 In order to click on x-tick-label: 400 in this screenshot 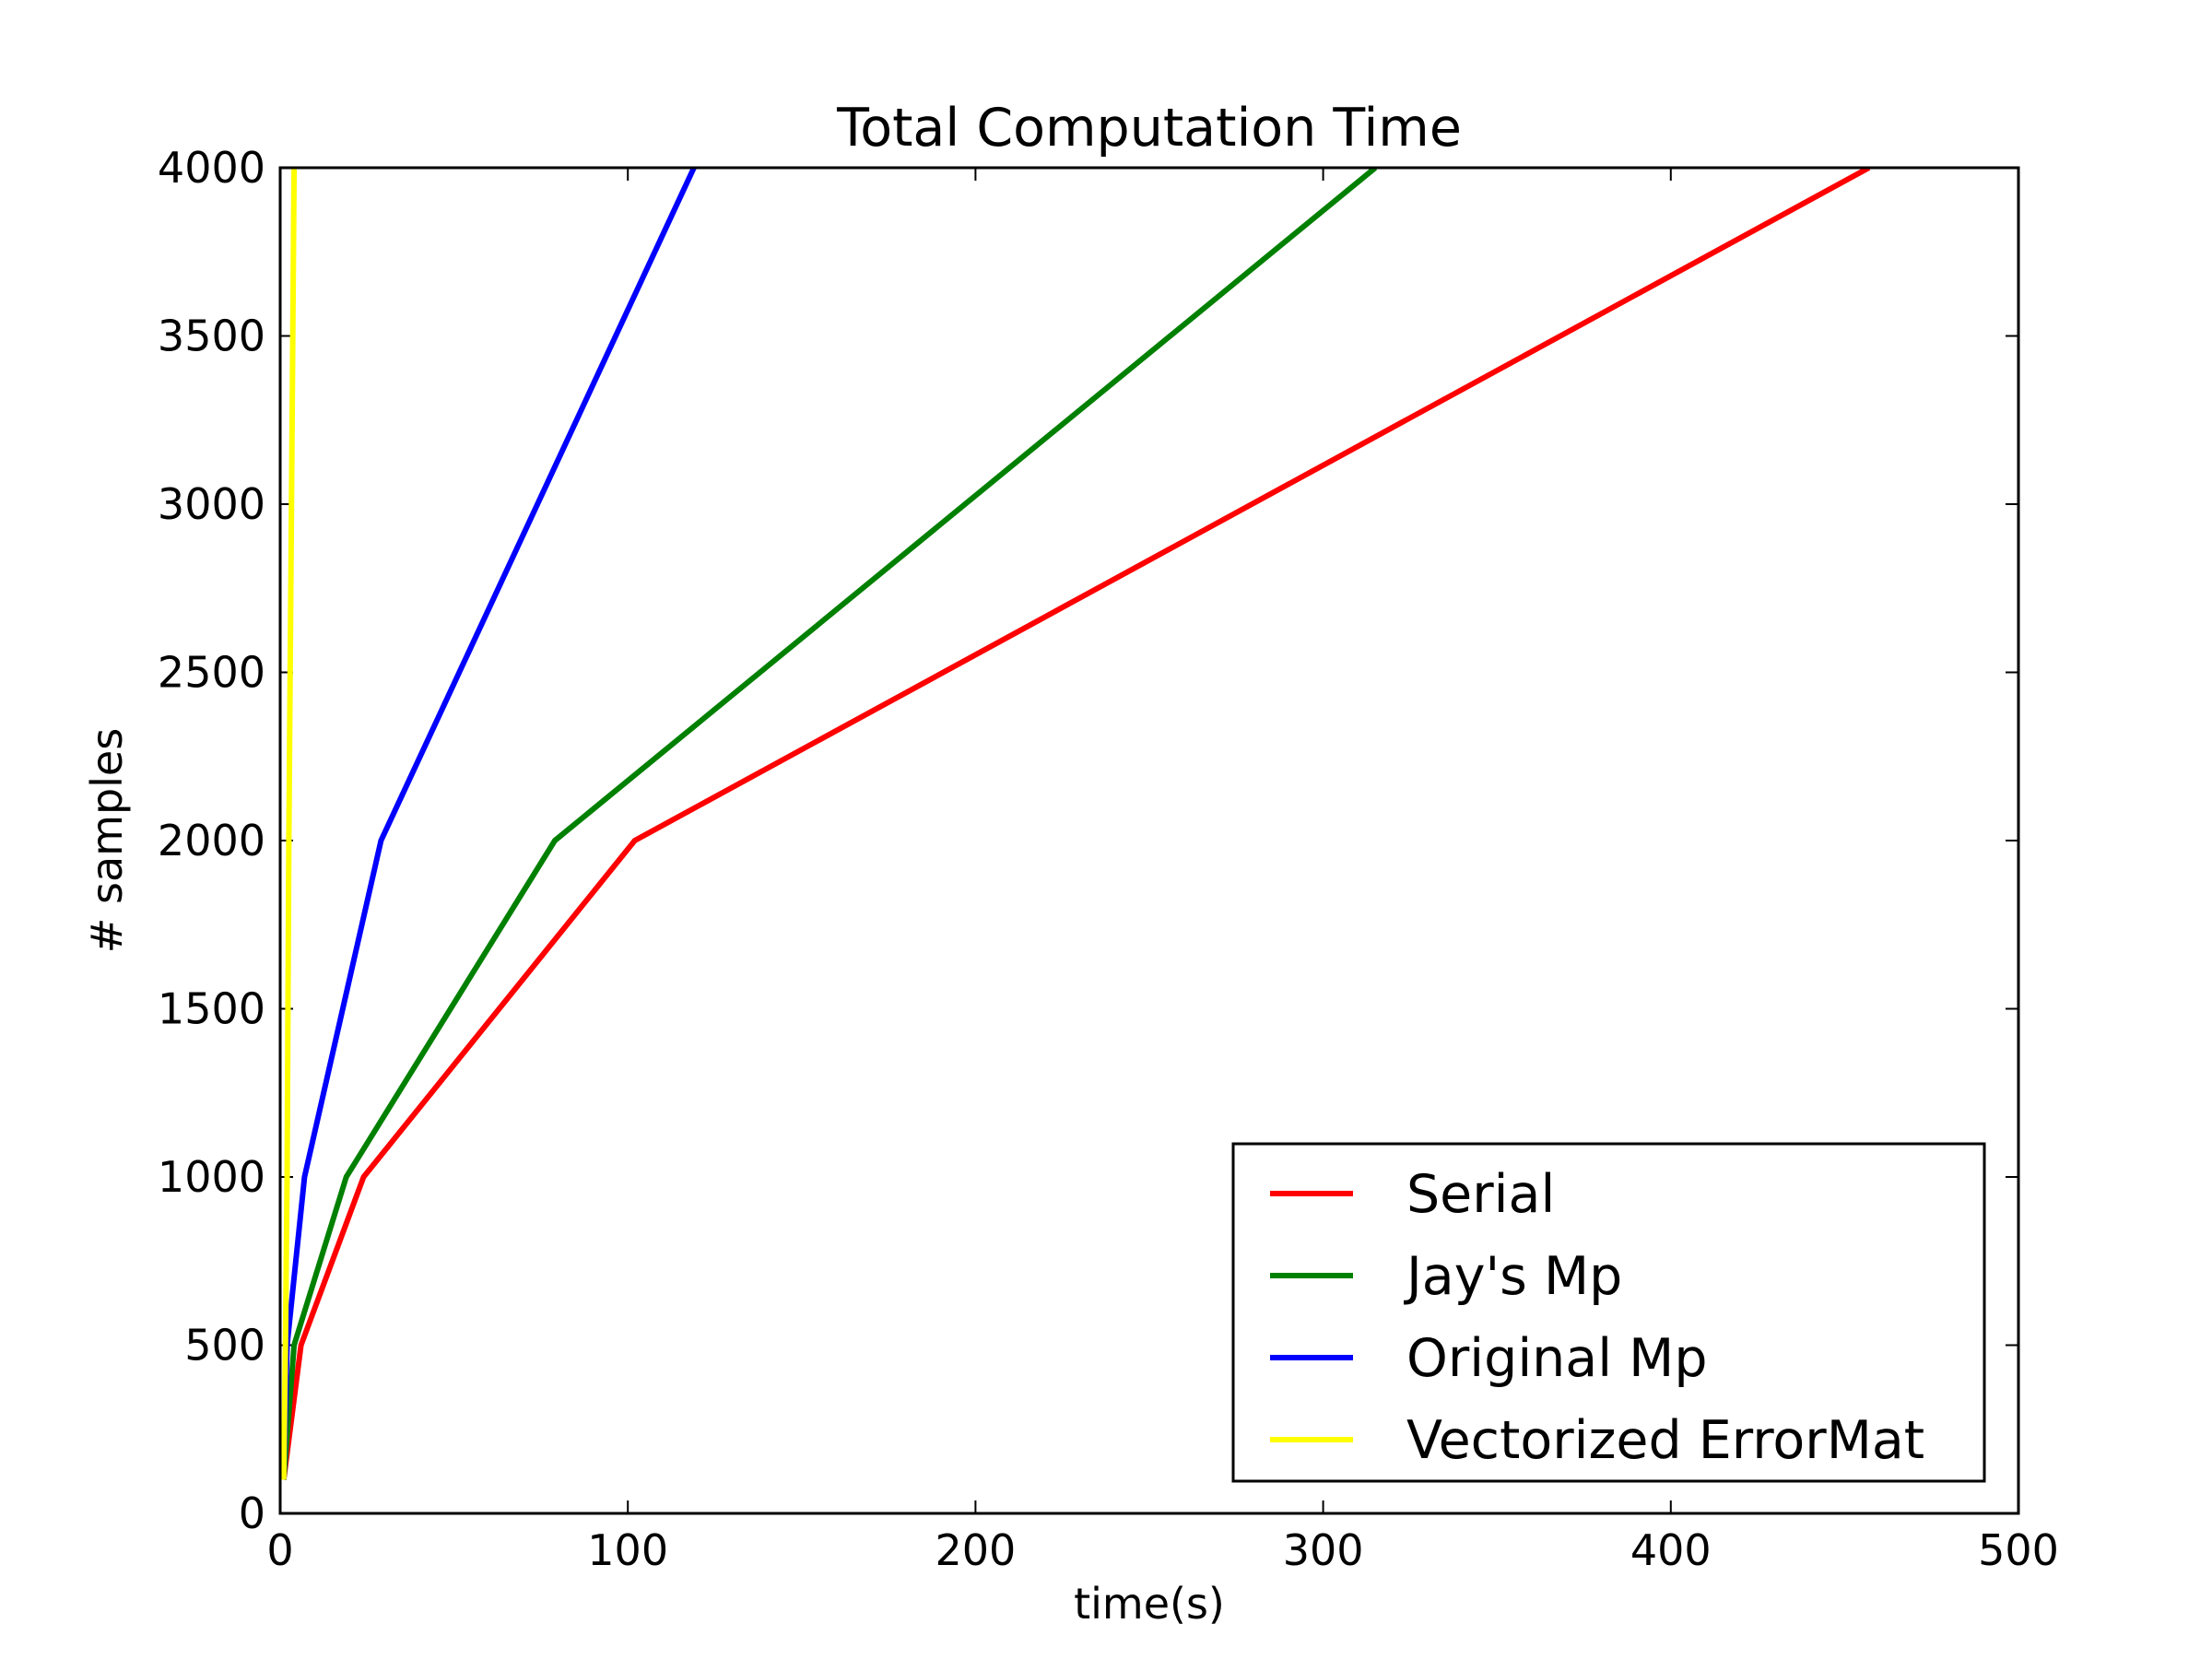, I will do `click(1671, 1550)`.